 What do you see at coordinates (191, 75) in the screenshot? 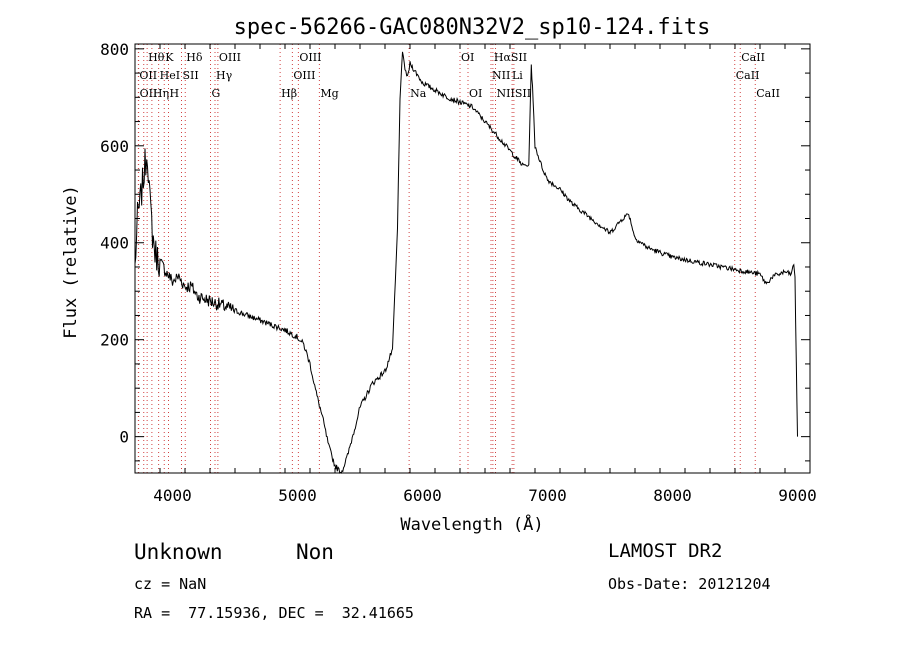
I see `line-label: SII` at bounding box center [191, 75].